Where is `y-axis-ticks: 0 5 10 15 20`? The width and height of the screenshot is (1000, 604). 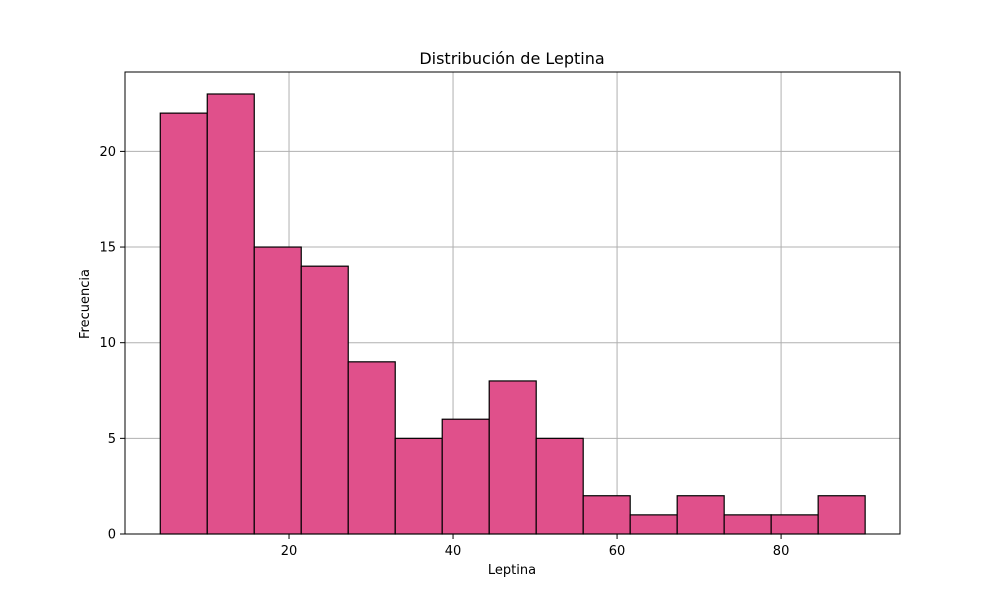
y-axis-ticks: 0 5 10 15 20 is located at coordinates (112, 344).